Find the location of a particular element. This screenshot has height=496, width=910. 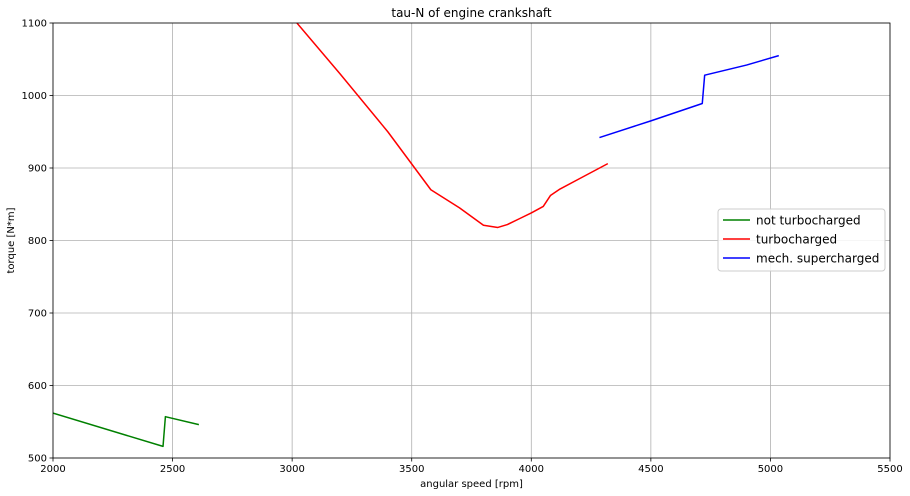

x-axis-ticks: 2000 2500 3000 3500 4000 4500 5000 5500 is located at coordinates (471, 466).